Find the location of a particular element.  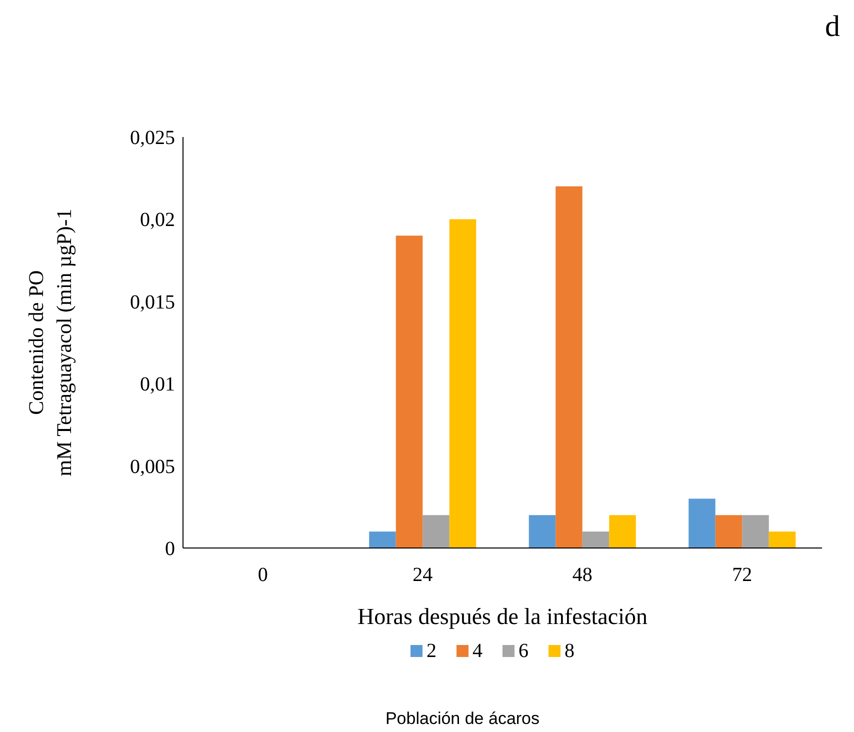

legend-label: 2 is located at coordinates (431, 651).